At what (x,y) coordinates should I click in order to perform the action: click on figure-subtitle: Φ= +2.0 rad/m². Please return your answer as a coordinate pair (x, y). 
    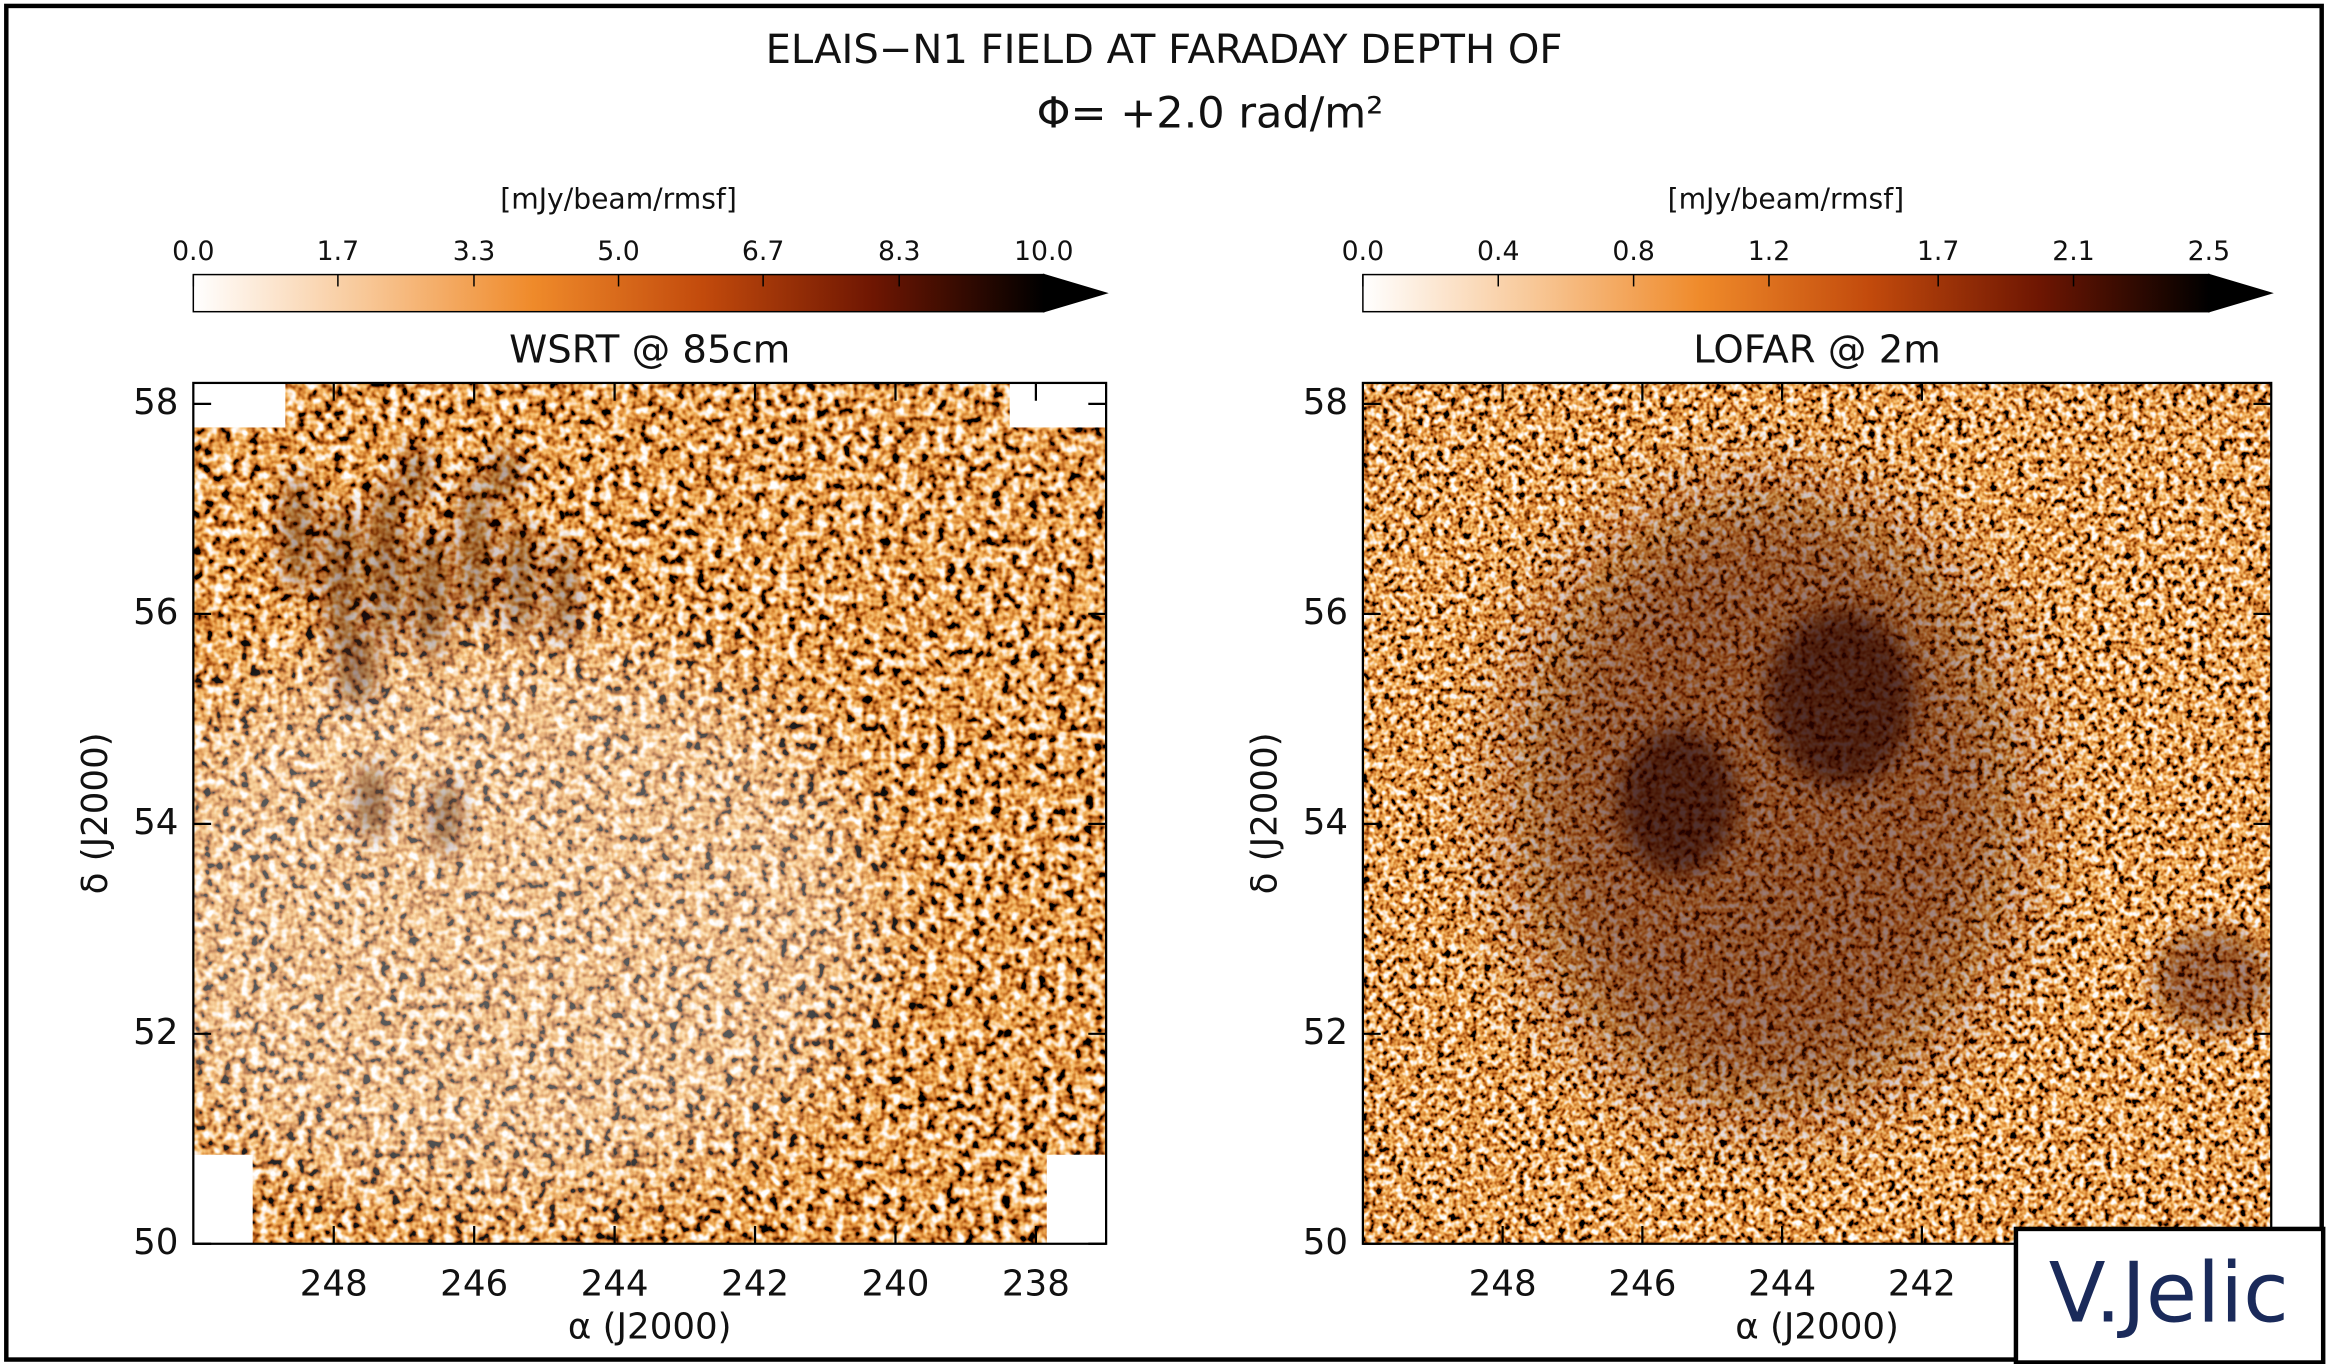
    Looking at the image, I should click on (1210, 113).